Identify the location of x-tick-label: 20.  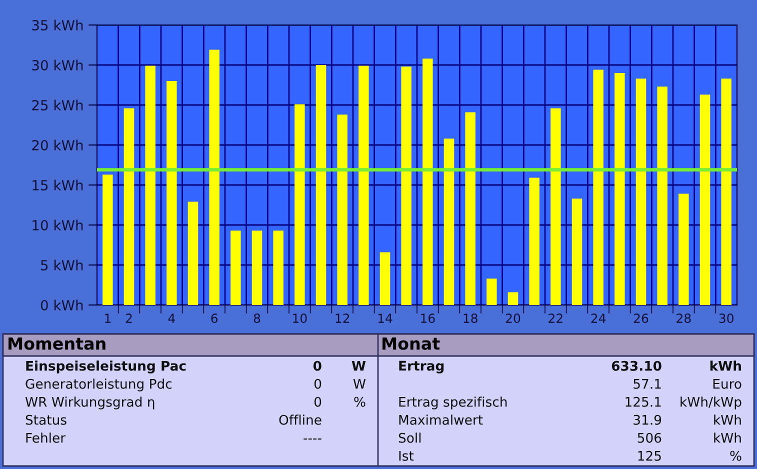
(513, 319).